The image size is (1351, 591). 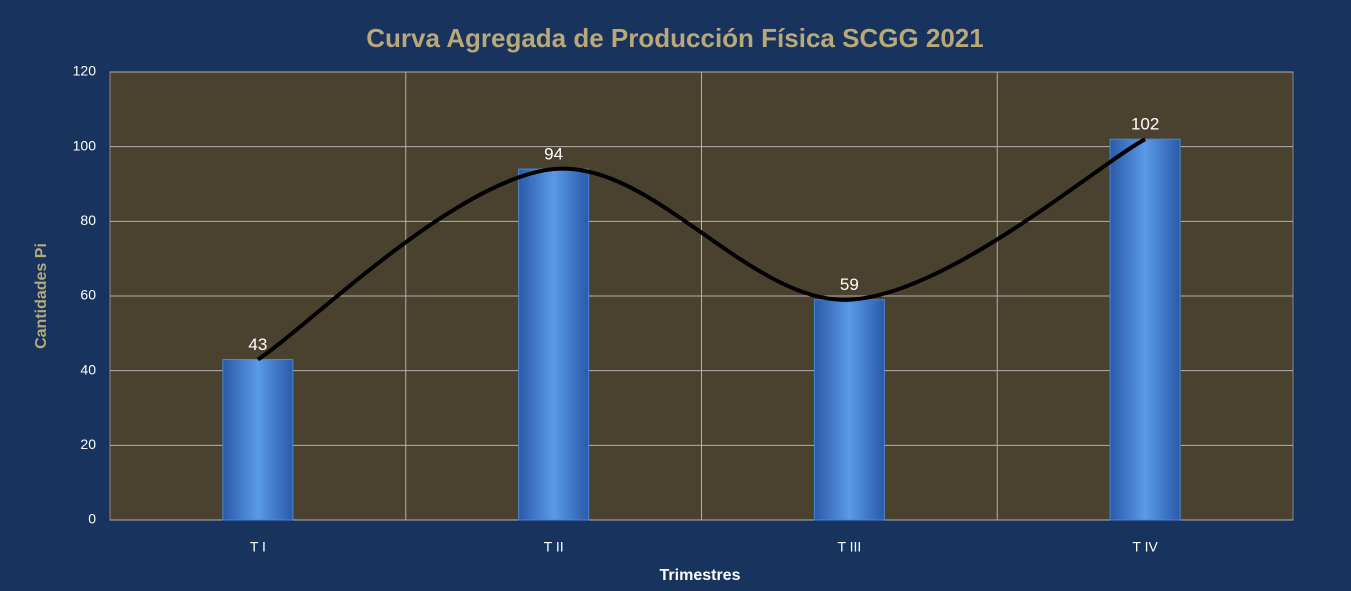 What do you see at coordinates (1145, 124) in the screenshot?
I see `value-label: 102` at bounding box center [1145, 124].